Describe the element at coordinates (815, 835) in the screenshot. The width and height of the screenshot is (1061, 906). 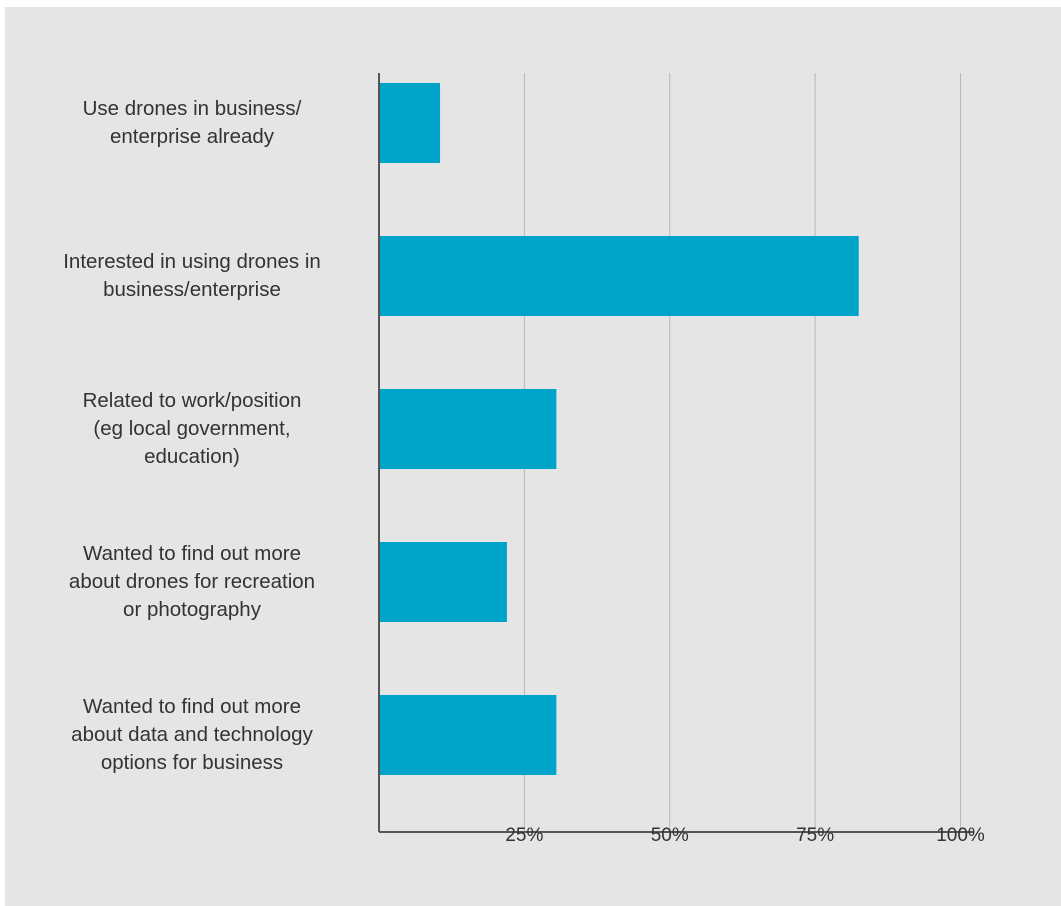
I see `x-tick-label-75: 75%` at that location.